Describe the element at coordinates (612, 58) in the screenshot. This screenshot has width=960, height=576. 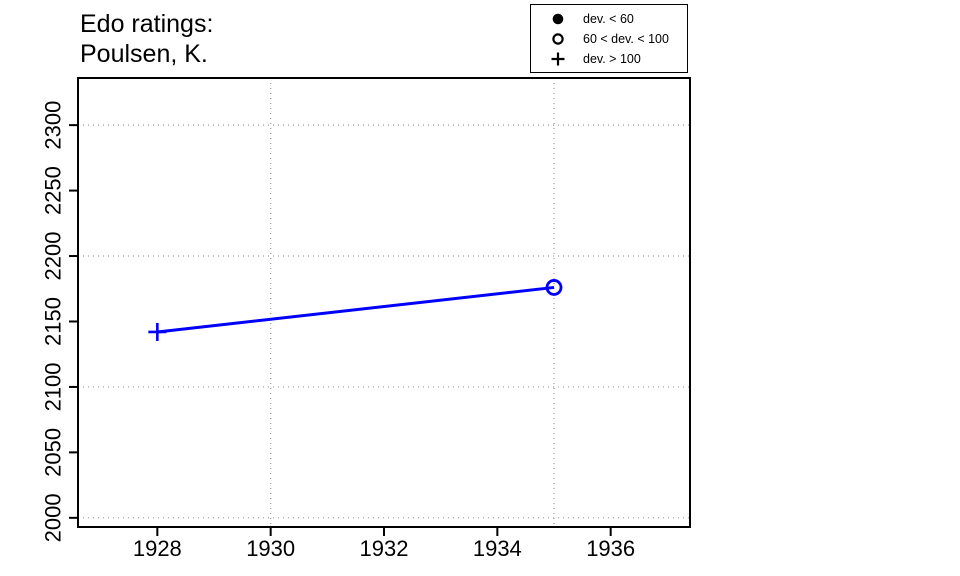
I see `legend-label: dev. > 100` at that location.